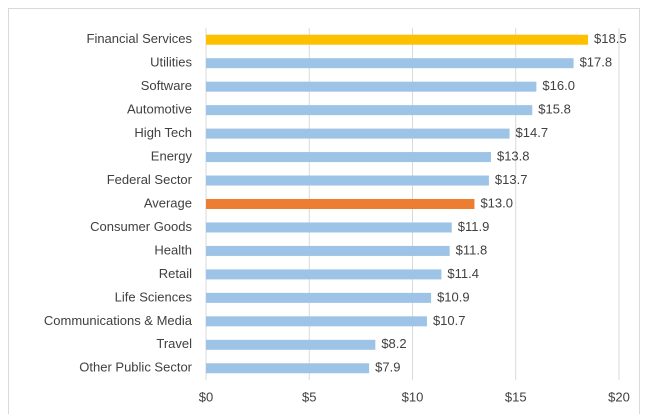 Image resolution: width=646 pixels, height=414 pixels. I want to click on y-tick-label: Energy, so click(172, 156).